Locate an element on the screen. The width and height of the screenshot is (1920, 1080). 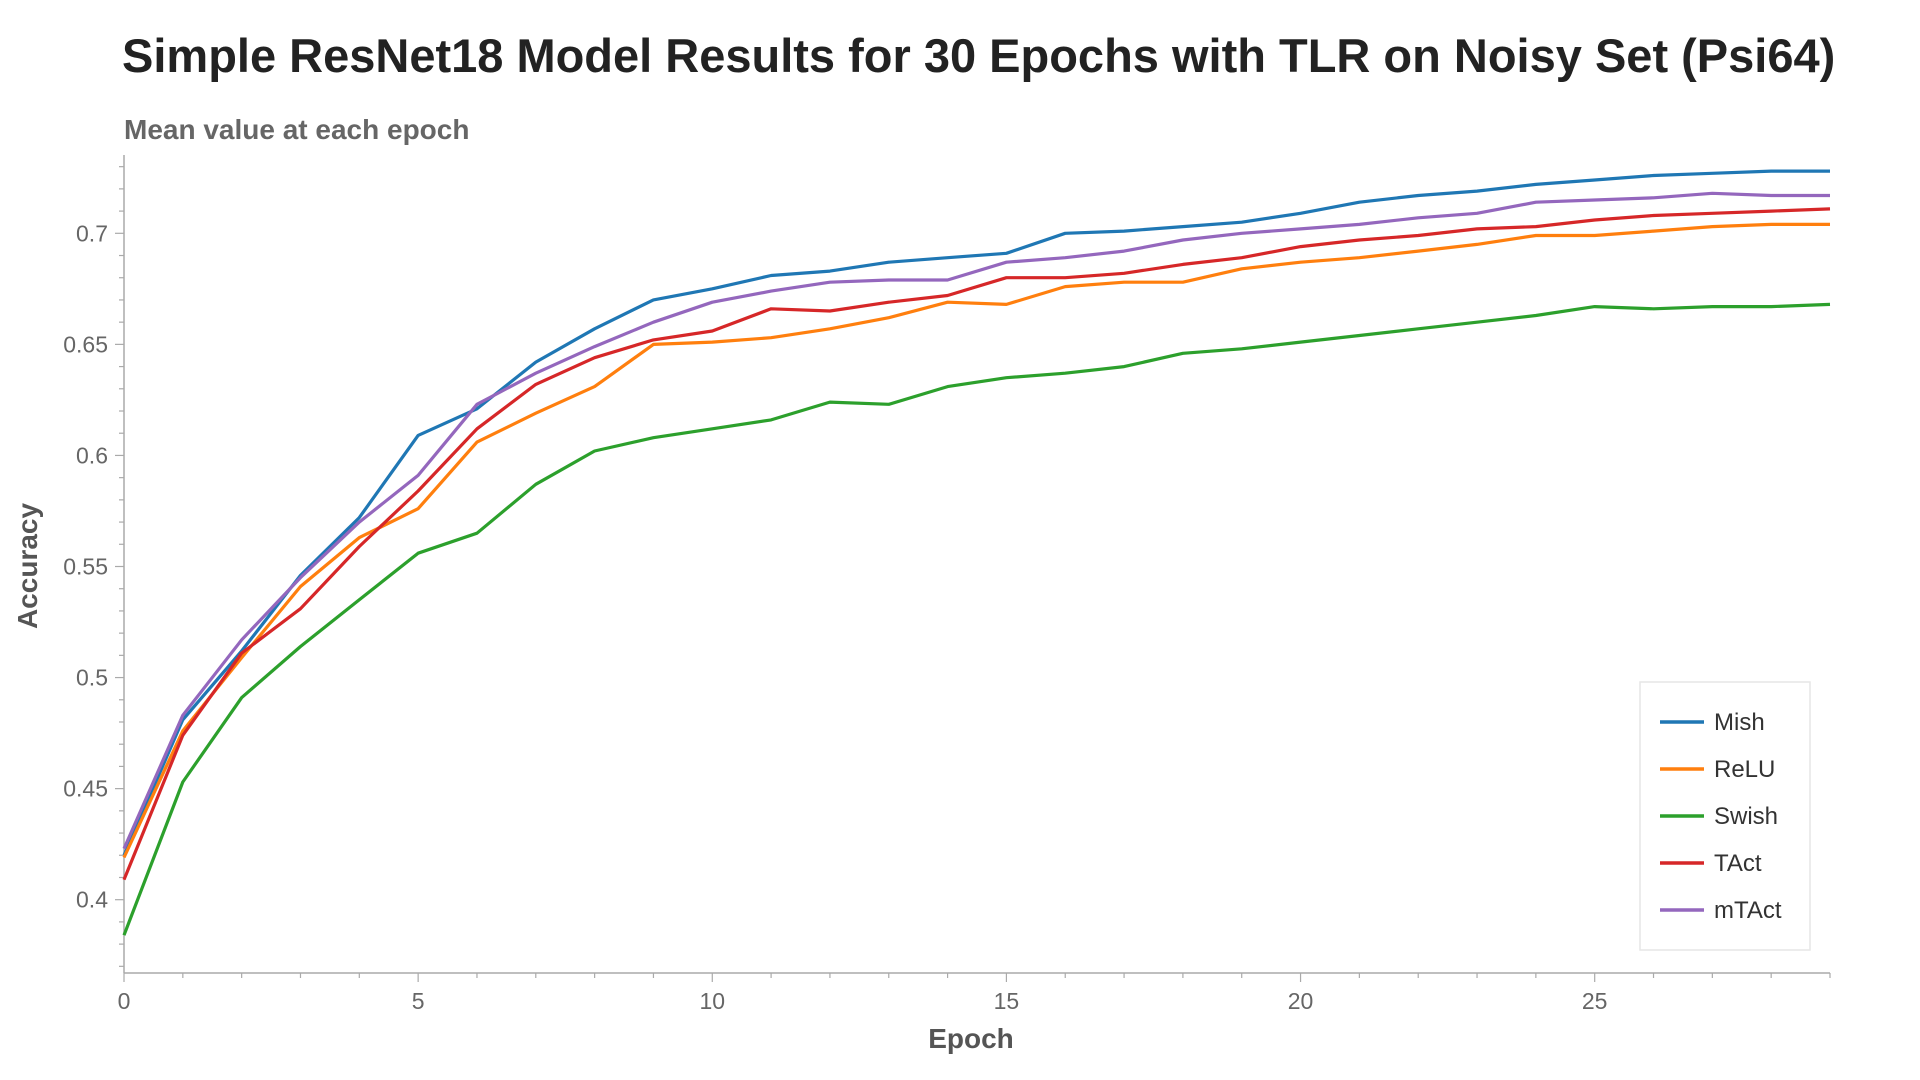
legend: Mish ReLU Swish TAct mTAct is located at coordinates (1725, 816).